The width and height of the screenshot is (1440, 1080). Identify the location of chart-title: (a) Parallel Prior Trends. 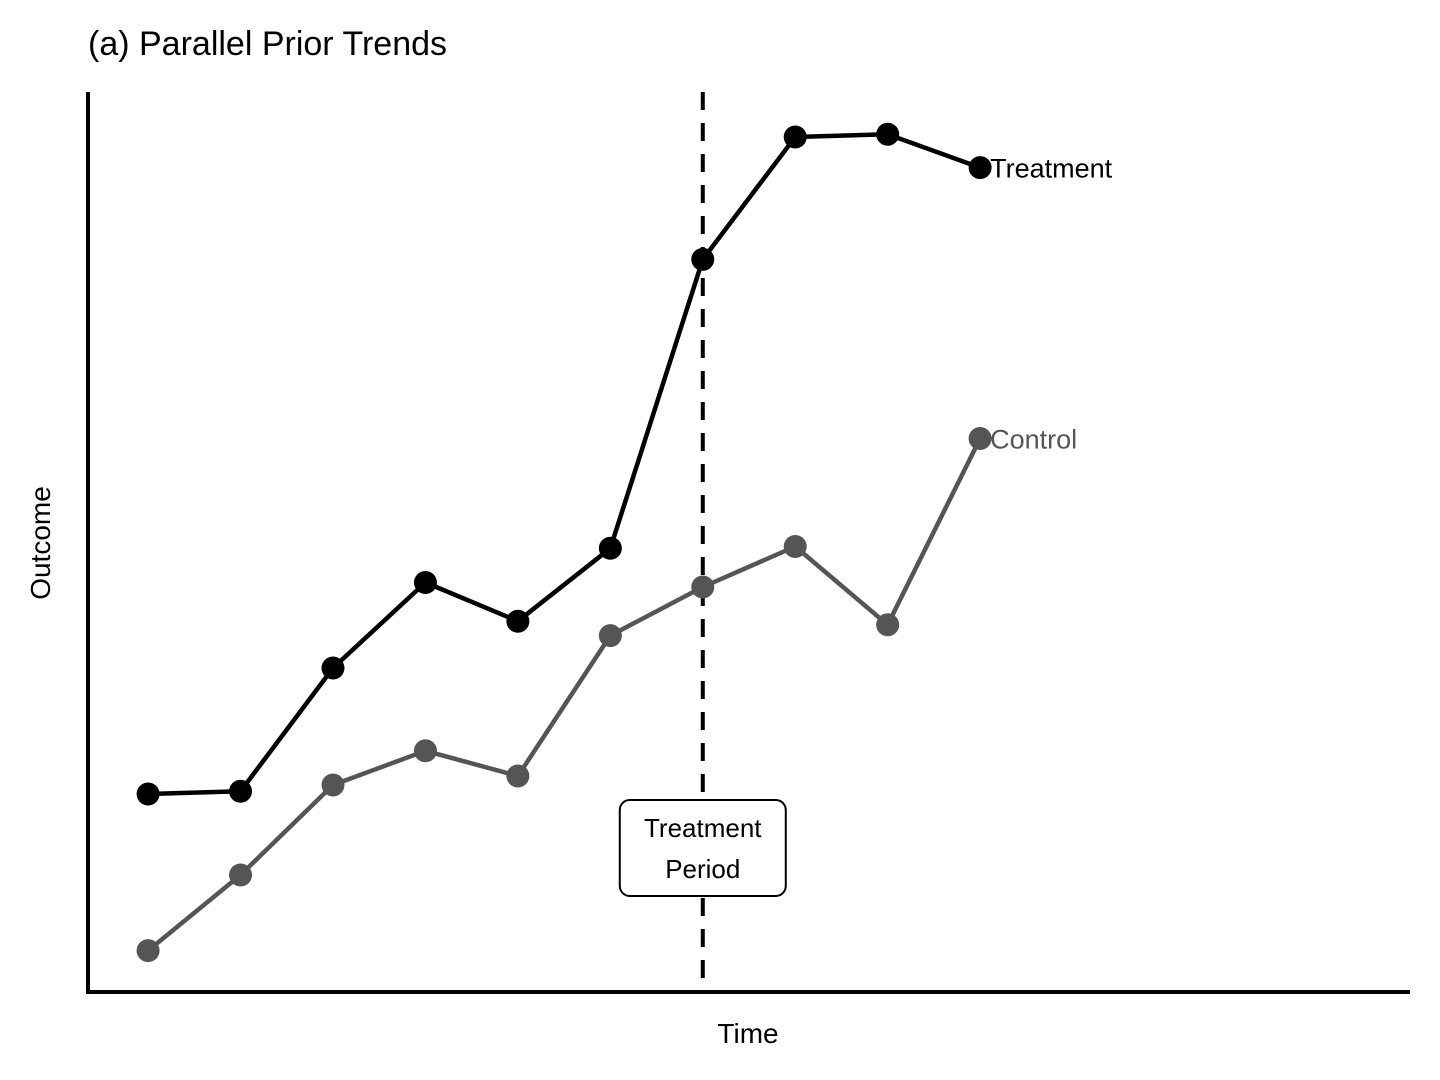
(267, 44).